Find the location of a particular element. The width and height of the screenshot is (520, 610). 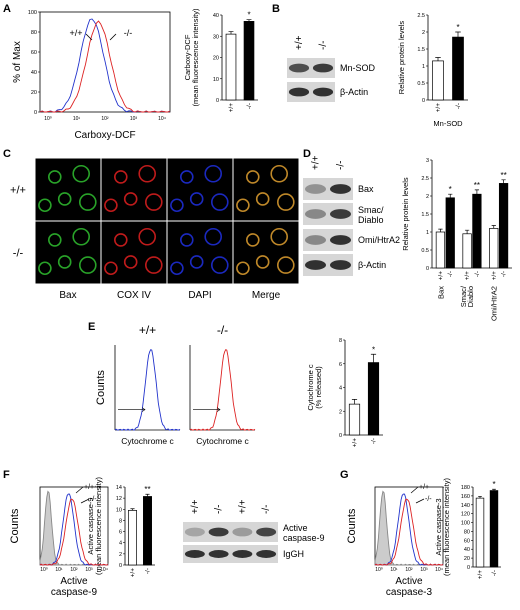

plot-title: -/- is located at coordinates (222, 330).